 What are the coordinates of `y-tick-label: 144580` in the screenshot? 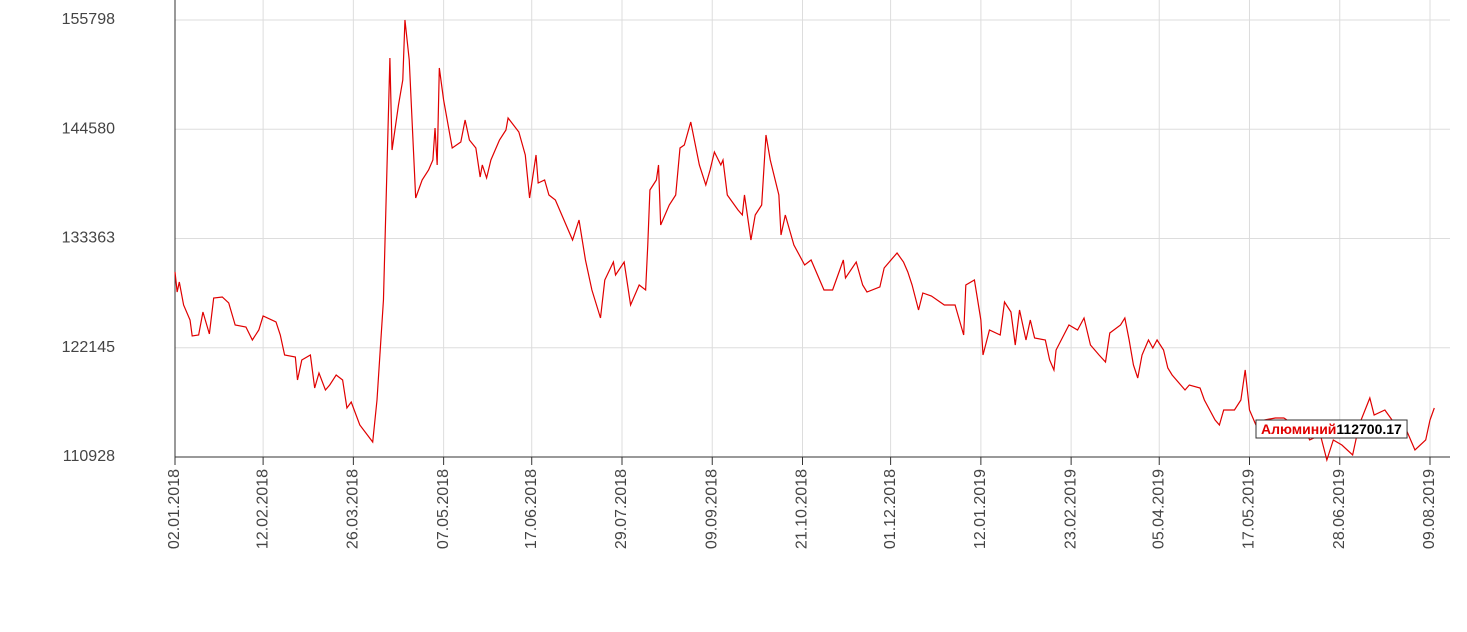 It's located at (88, 128).